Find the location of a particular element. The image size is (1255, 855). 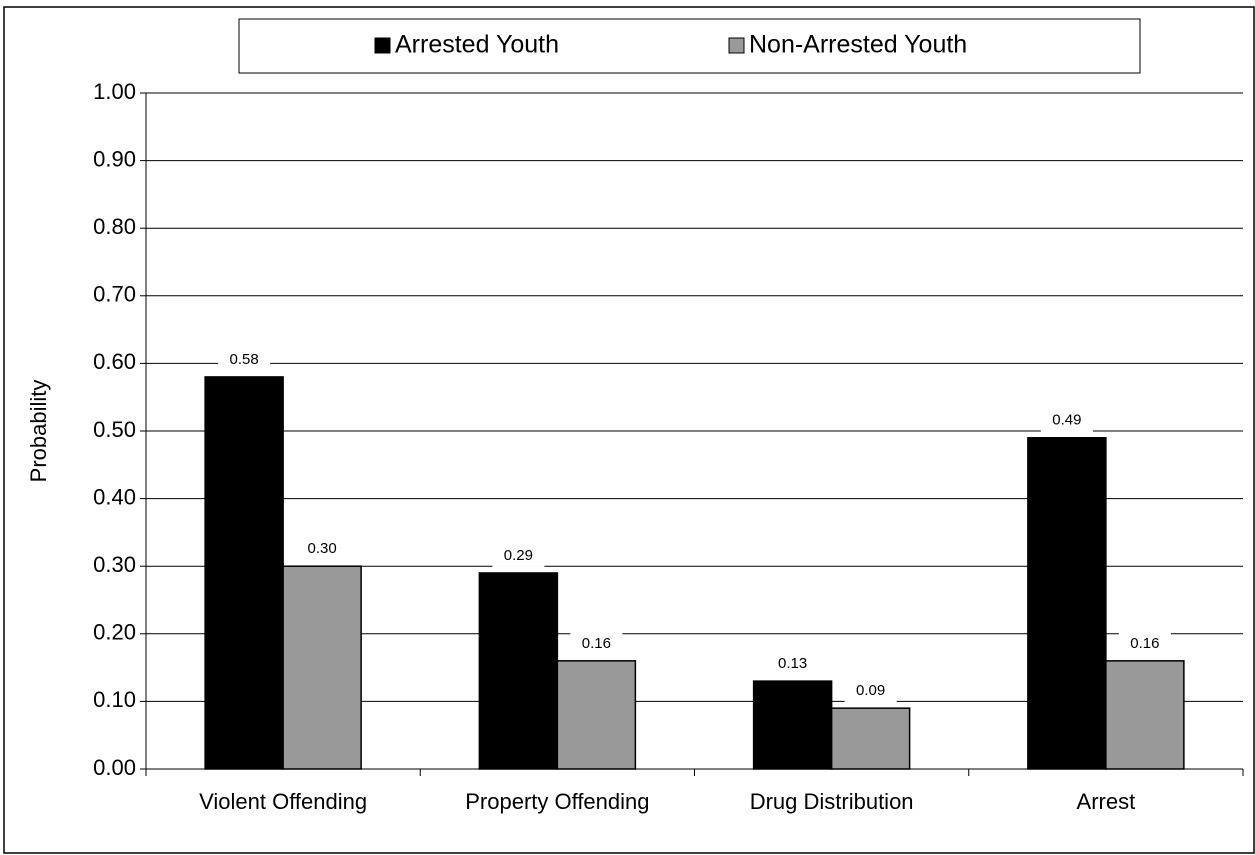

value-label: 0.13 is located at coordinates (792, 663).